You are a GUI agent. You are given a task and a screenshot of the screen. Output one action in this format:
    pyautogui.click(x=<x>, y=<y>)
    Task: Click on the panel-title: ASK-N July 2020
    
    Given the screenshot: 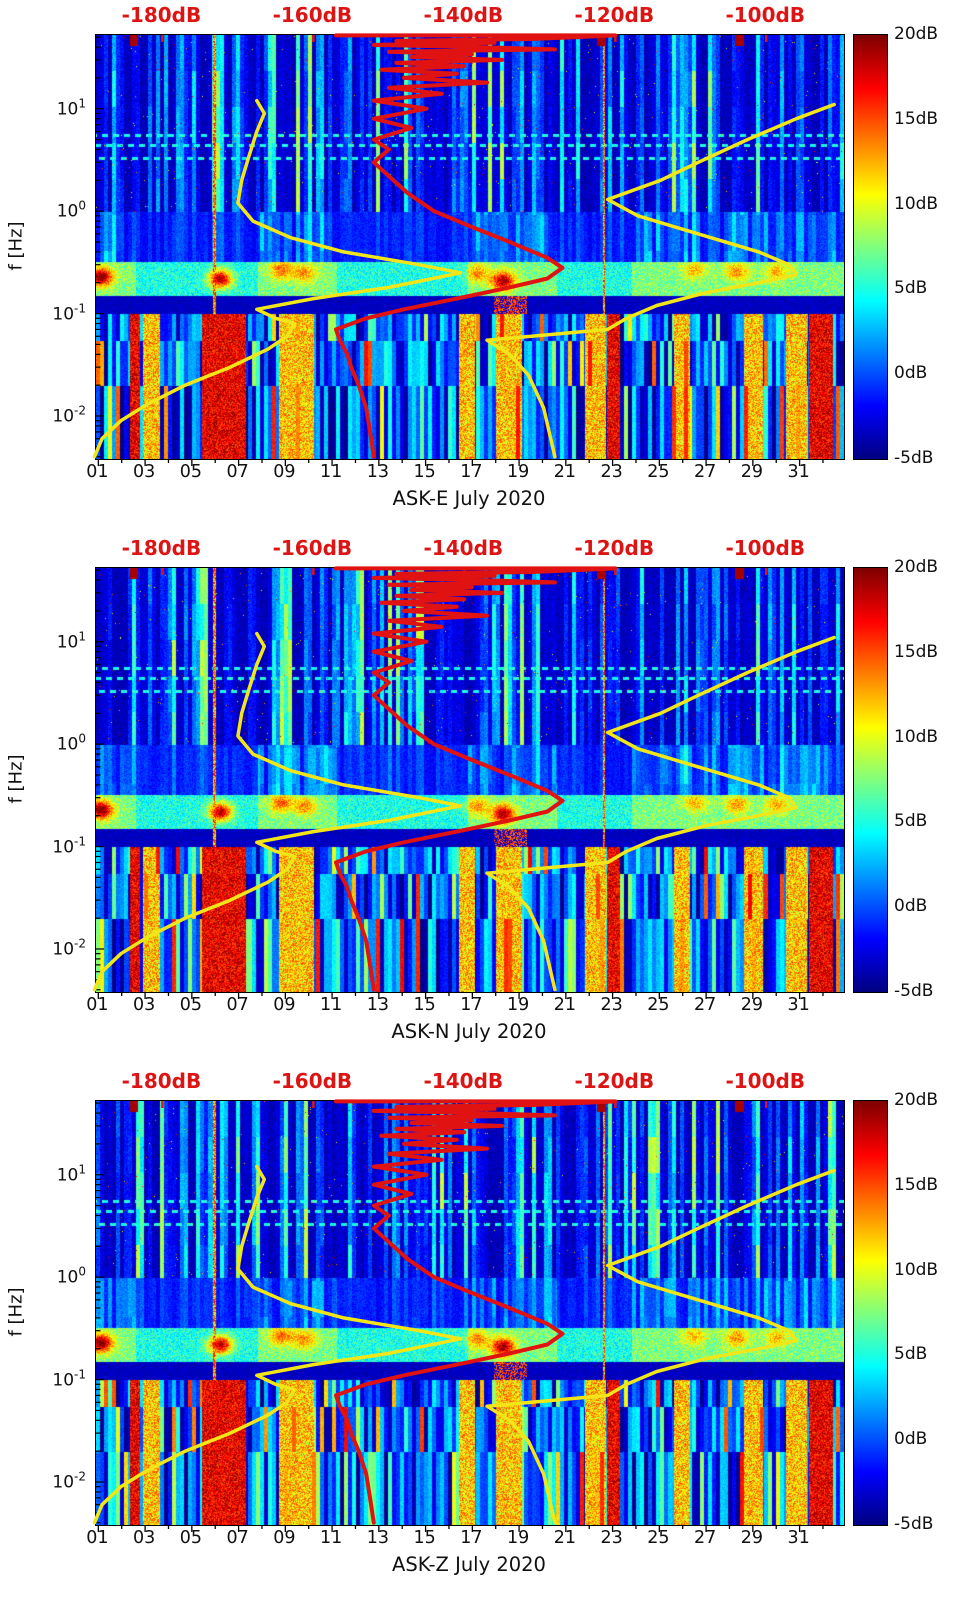 What is the action you would take?
    pyautogui.click(x=469, y=1031)
    